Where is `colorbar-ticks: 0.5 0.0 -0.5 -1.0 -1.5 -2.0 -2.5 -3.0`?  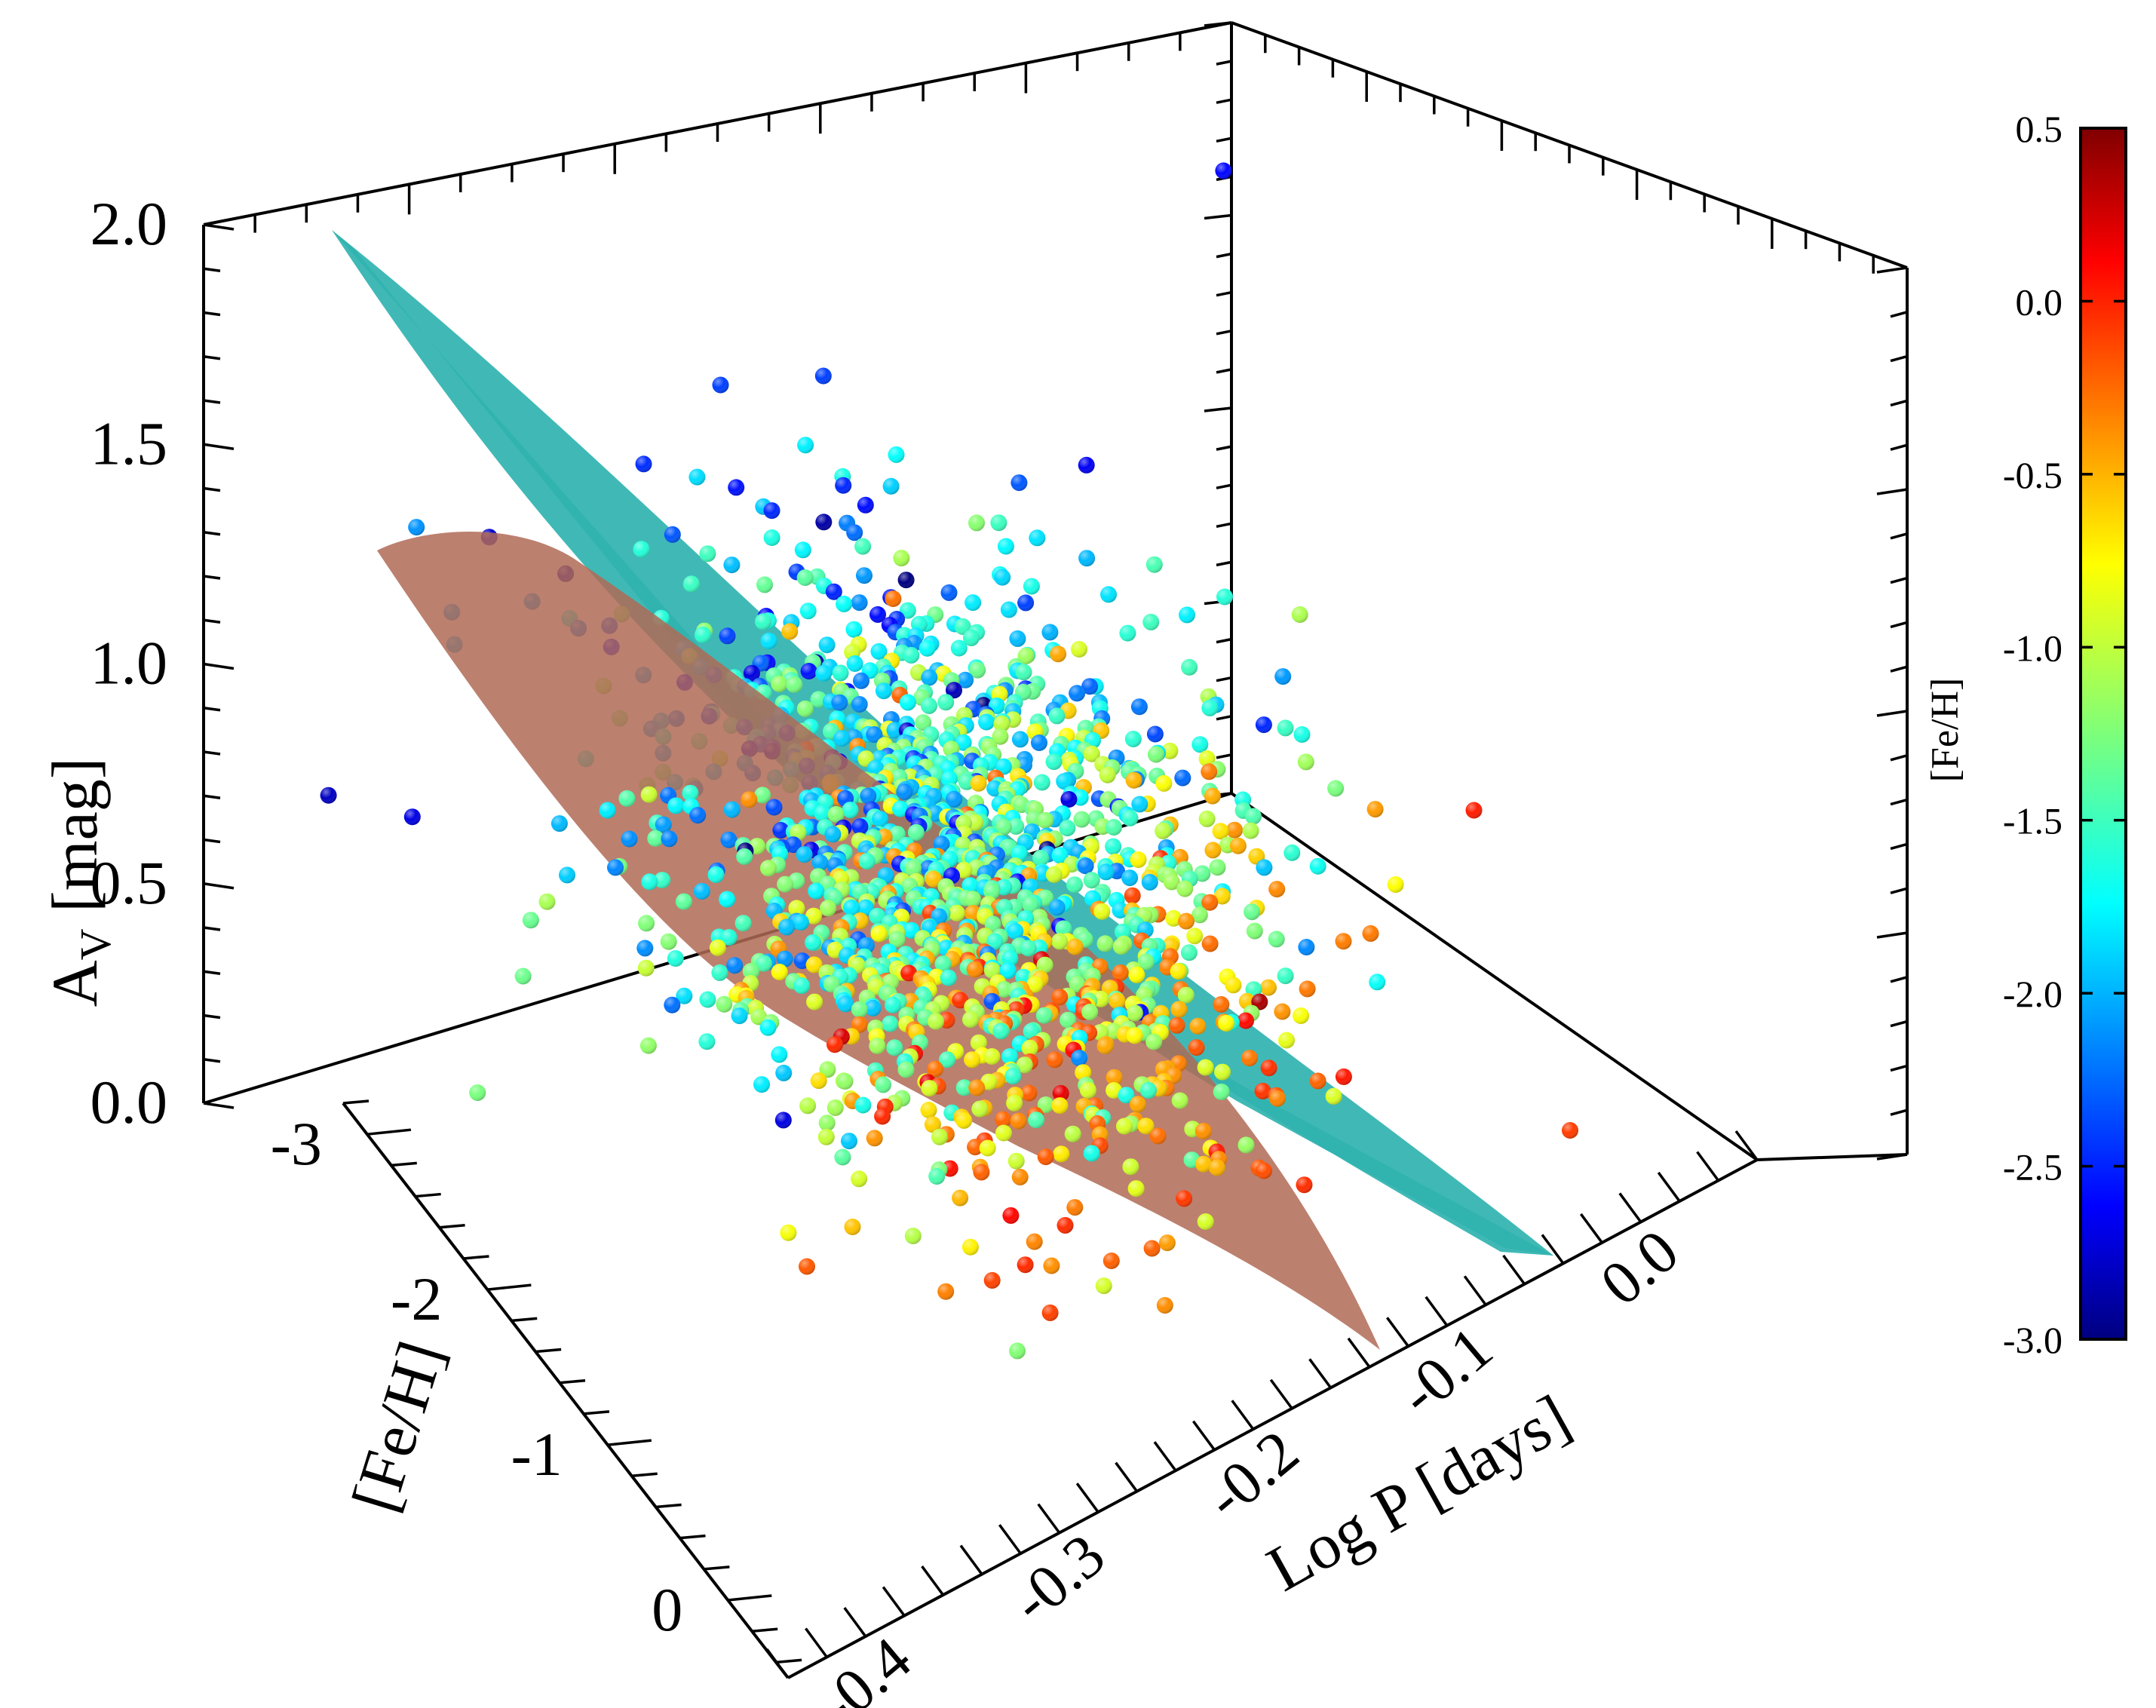 colorbar-ticks: 0.5 0.0 -0.5 -1.0 -1.5 -2.0 -2.5 -3.0 is located at coordinates (2065, 734).